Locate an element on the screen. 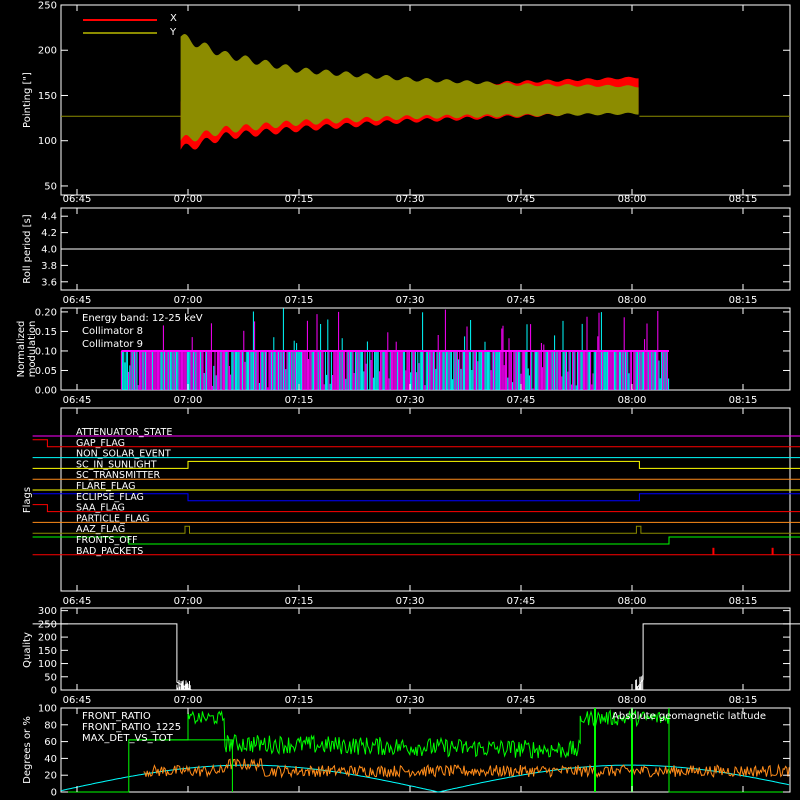  y-tick-label: 60 is located at coordinates (50, 742).